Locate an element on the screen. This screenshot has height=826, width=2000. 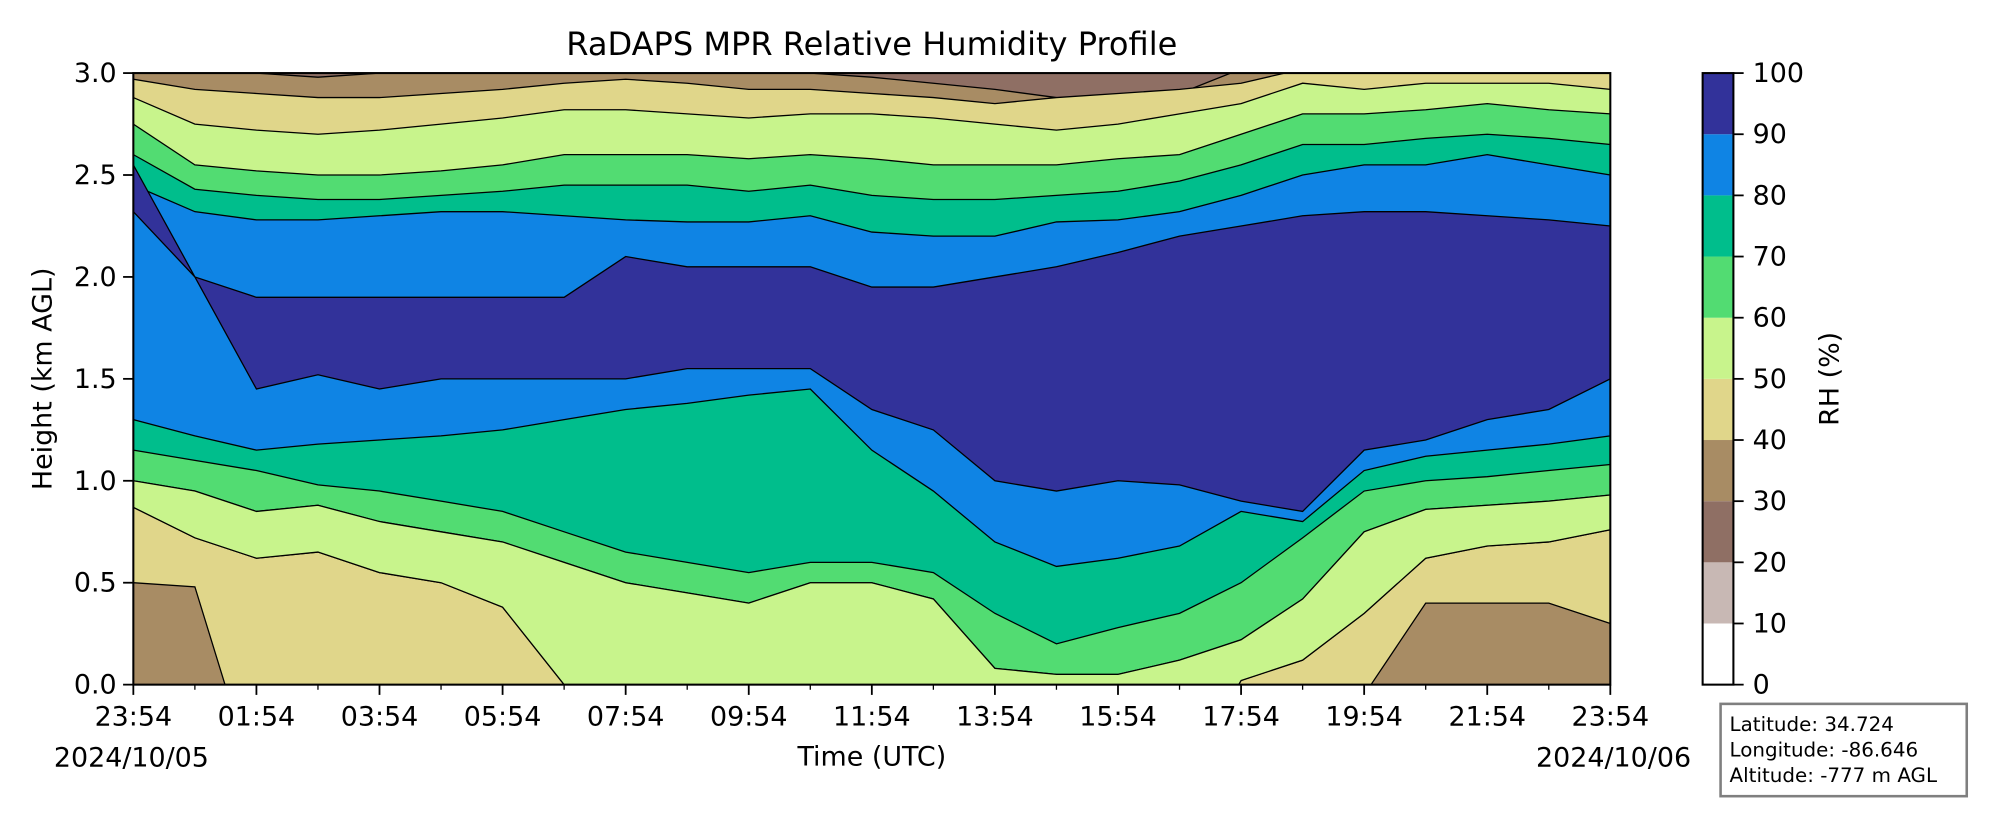
colorbar-tick-label: 50 is located at coordinates (1770, 379).